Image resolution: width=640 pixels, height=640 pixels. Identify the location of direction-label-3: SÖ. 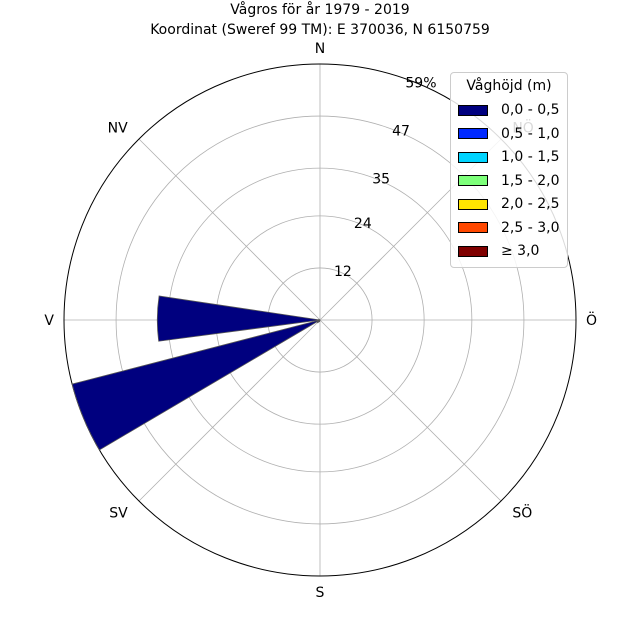
(522, 512).